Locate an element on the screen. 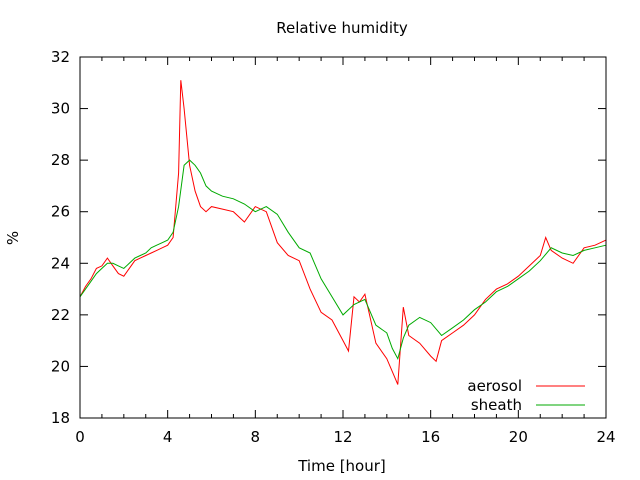 The height and width of the screenshot is (480, 640). x-tick-label: 8 is located at coordinates (256, 437).